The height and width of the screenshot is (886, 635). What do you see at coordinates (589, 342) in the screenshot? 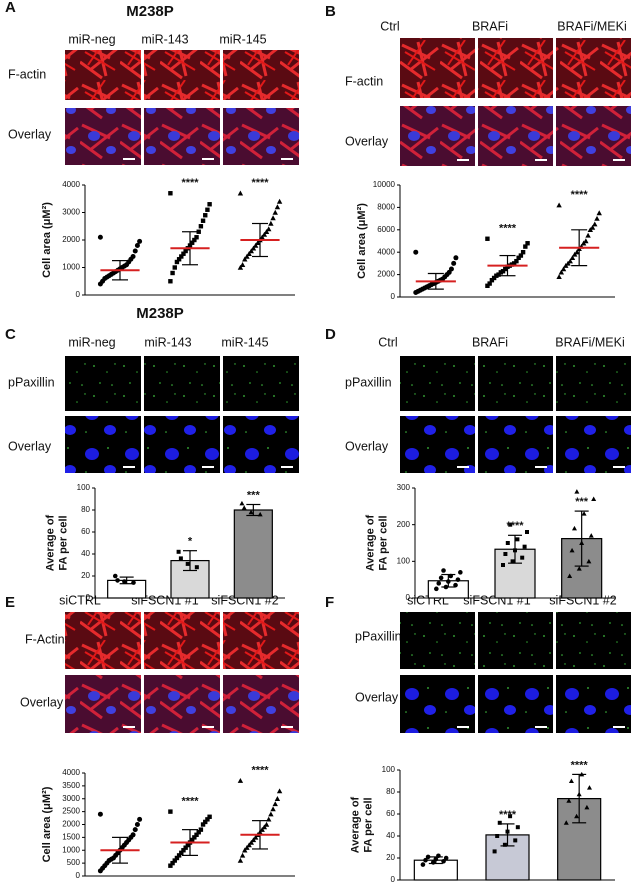
I see `column-label: BRAFi/MEKi` at bounding box center [589, 342].